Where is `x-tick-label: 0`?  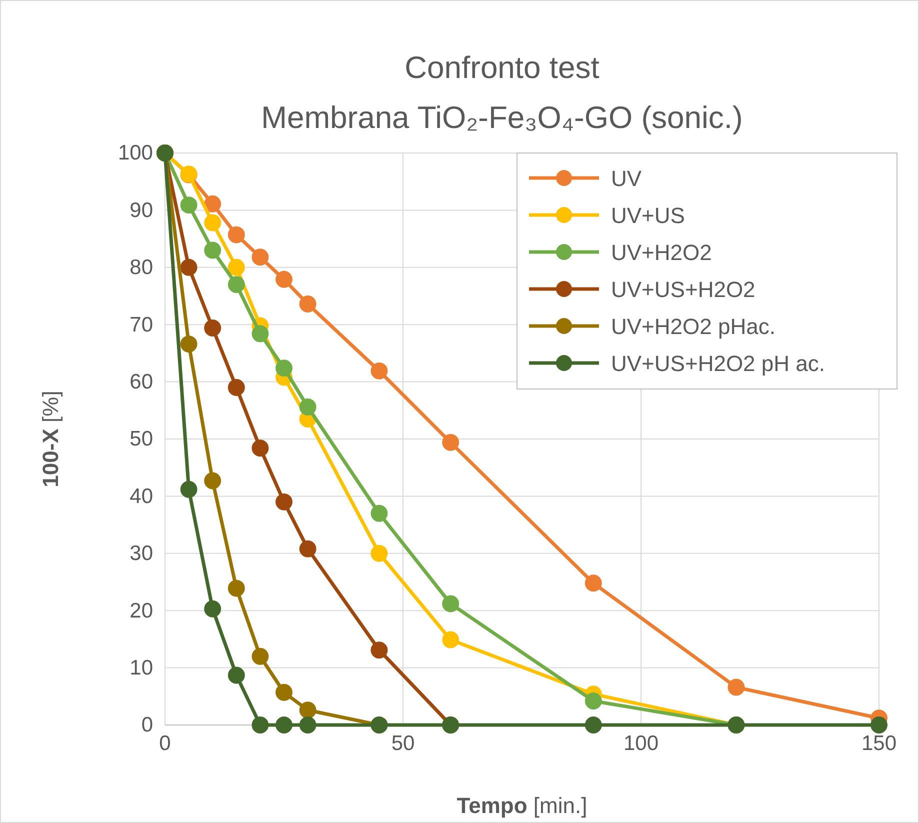
x-tick-label: 0 is located at coordinates (165, 743).